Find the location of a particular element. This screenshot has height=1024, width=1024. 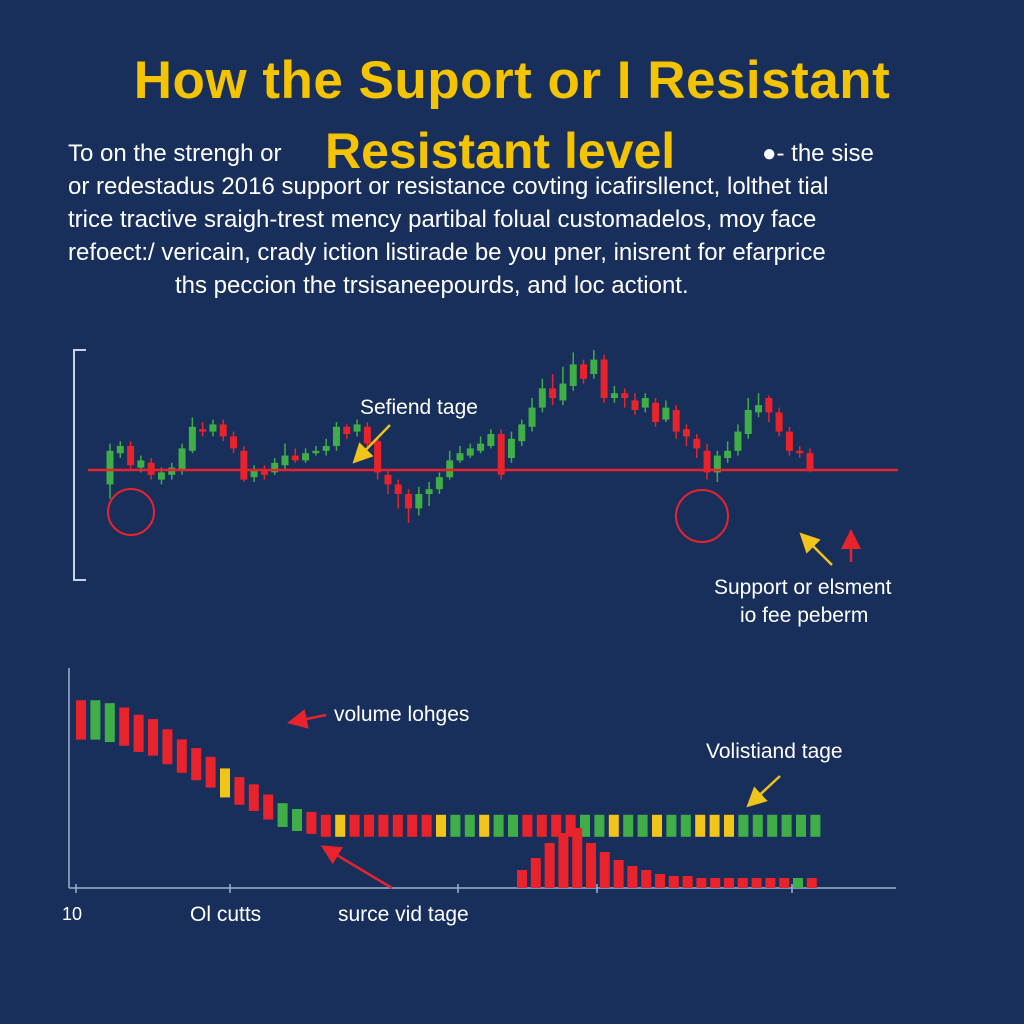

description-line-1: To on the strengh or is located at coordinates (175, 153).